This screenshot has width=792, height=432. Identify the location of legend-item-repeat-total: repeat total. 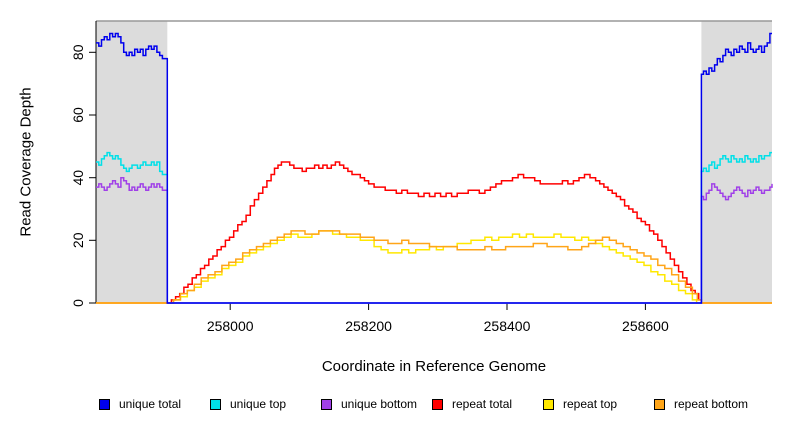
(487, 404).